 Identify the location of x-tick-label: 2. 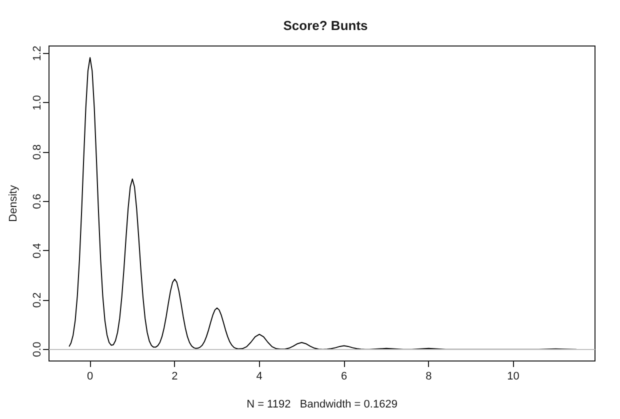
(175, 376).